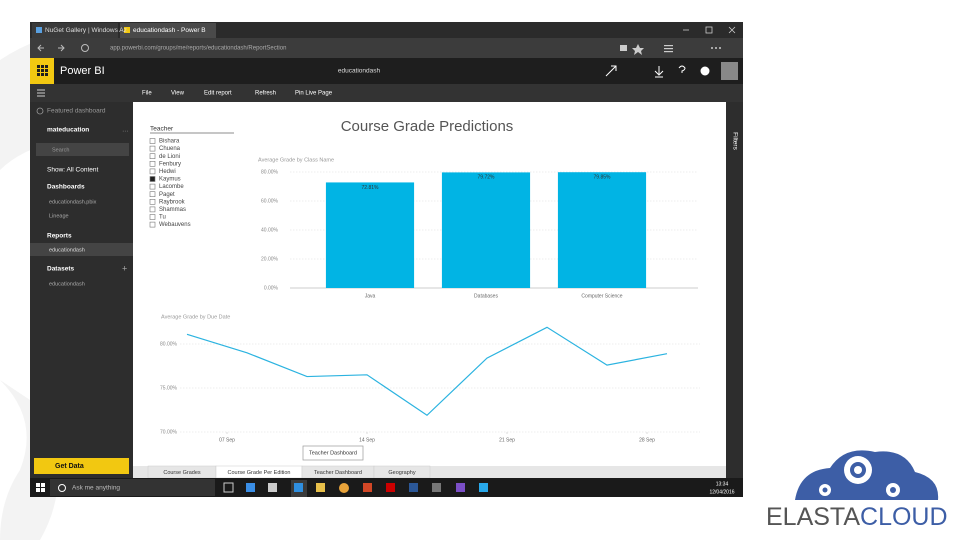  What do you see at coordinates (265, 94) in the screenshot?
I see `toolbar-item: Refresh` at bounding box center [265, 94].